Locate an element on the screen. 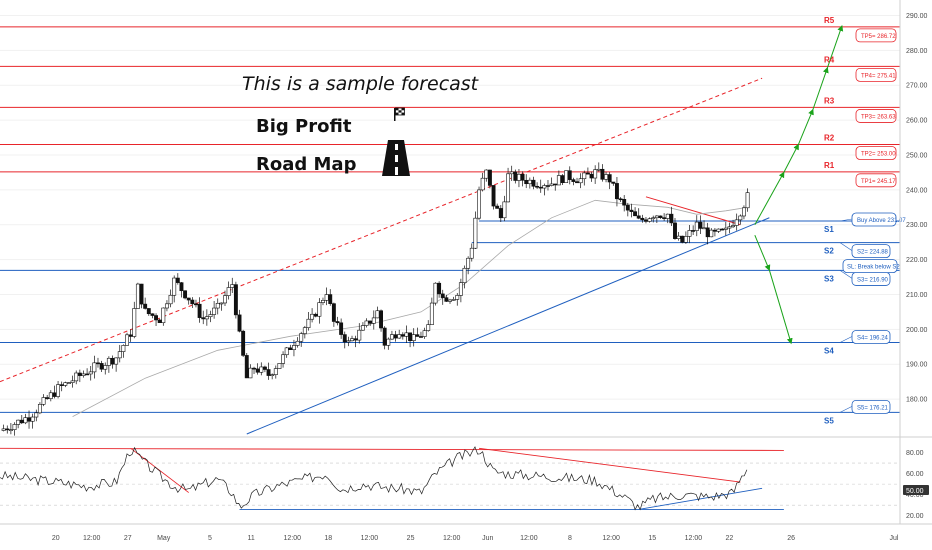  price-tick-label: 190.00 is located at coordinates (917, 365).